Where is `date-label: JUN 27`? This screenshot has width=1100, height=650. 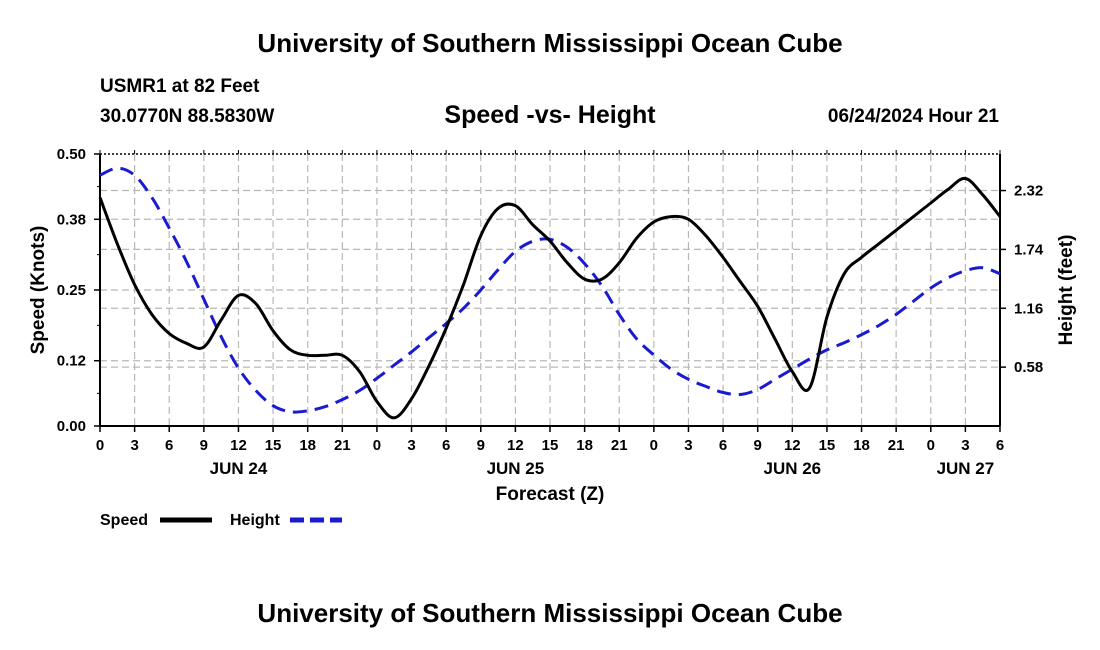
date-label: JUN 27 is located at coordinates (966, 468).